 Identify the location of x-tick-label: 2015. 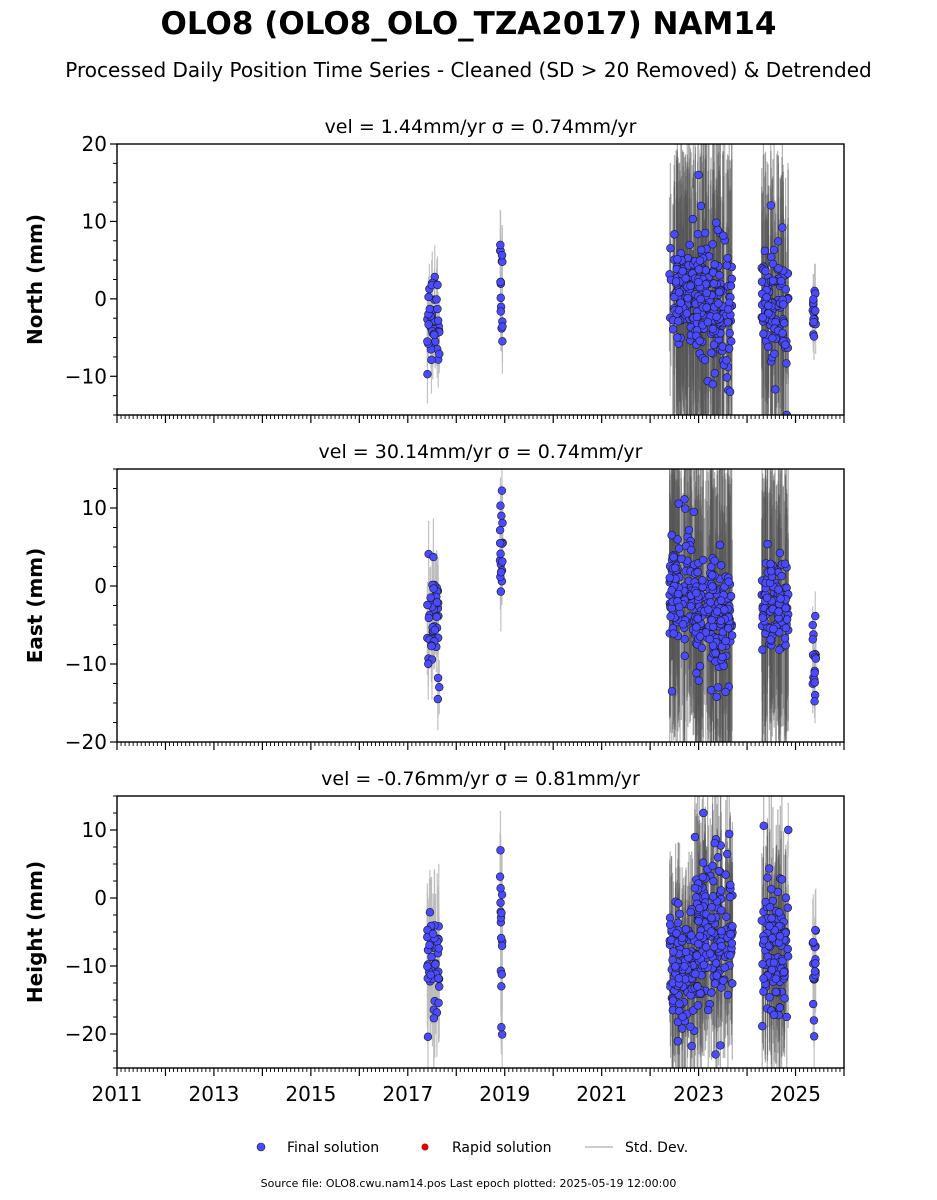
(310, 1094).